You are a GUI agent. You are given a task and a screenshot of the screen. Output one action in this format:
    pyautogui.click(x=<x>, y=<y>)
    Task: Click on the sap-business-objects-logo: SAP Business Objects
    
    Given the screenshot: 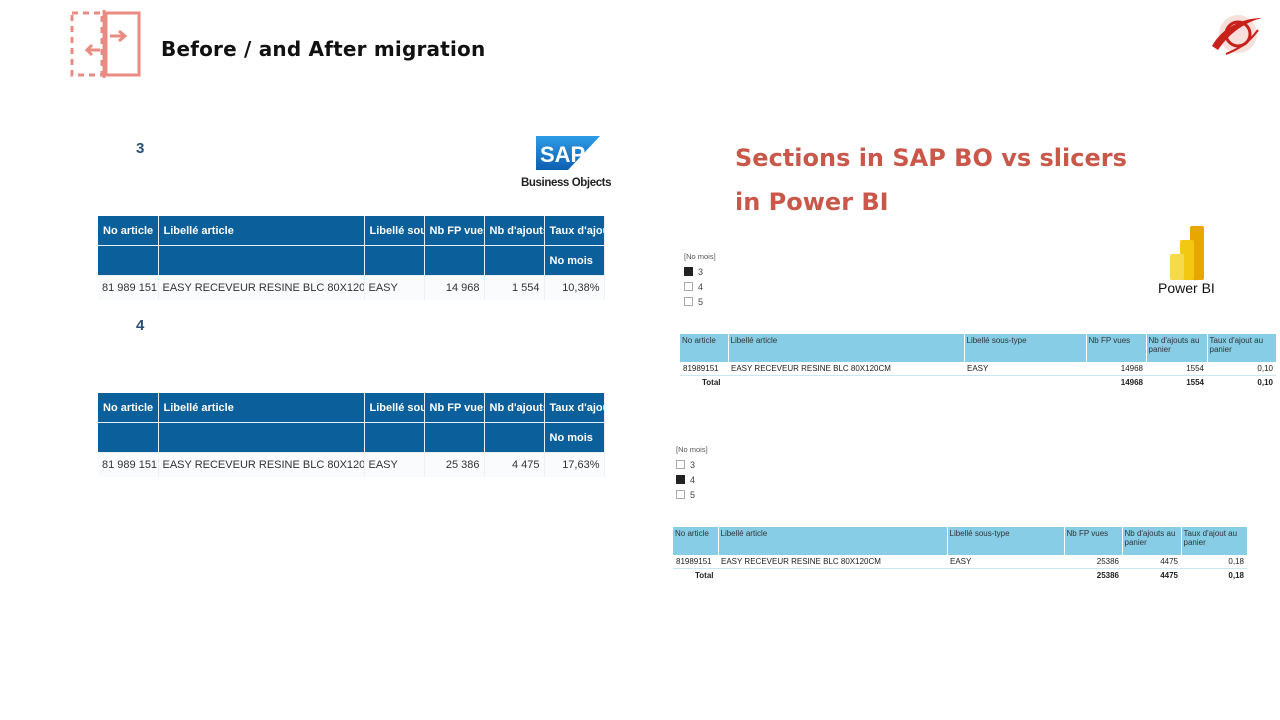 What is the action you would take?
    pyautogui.click(x=568, y=165)
    